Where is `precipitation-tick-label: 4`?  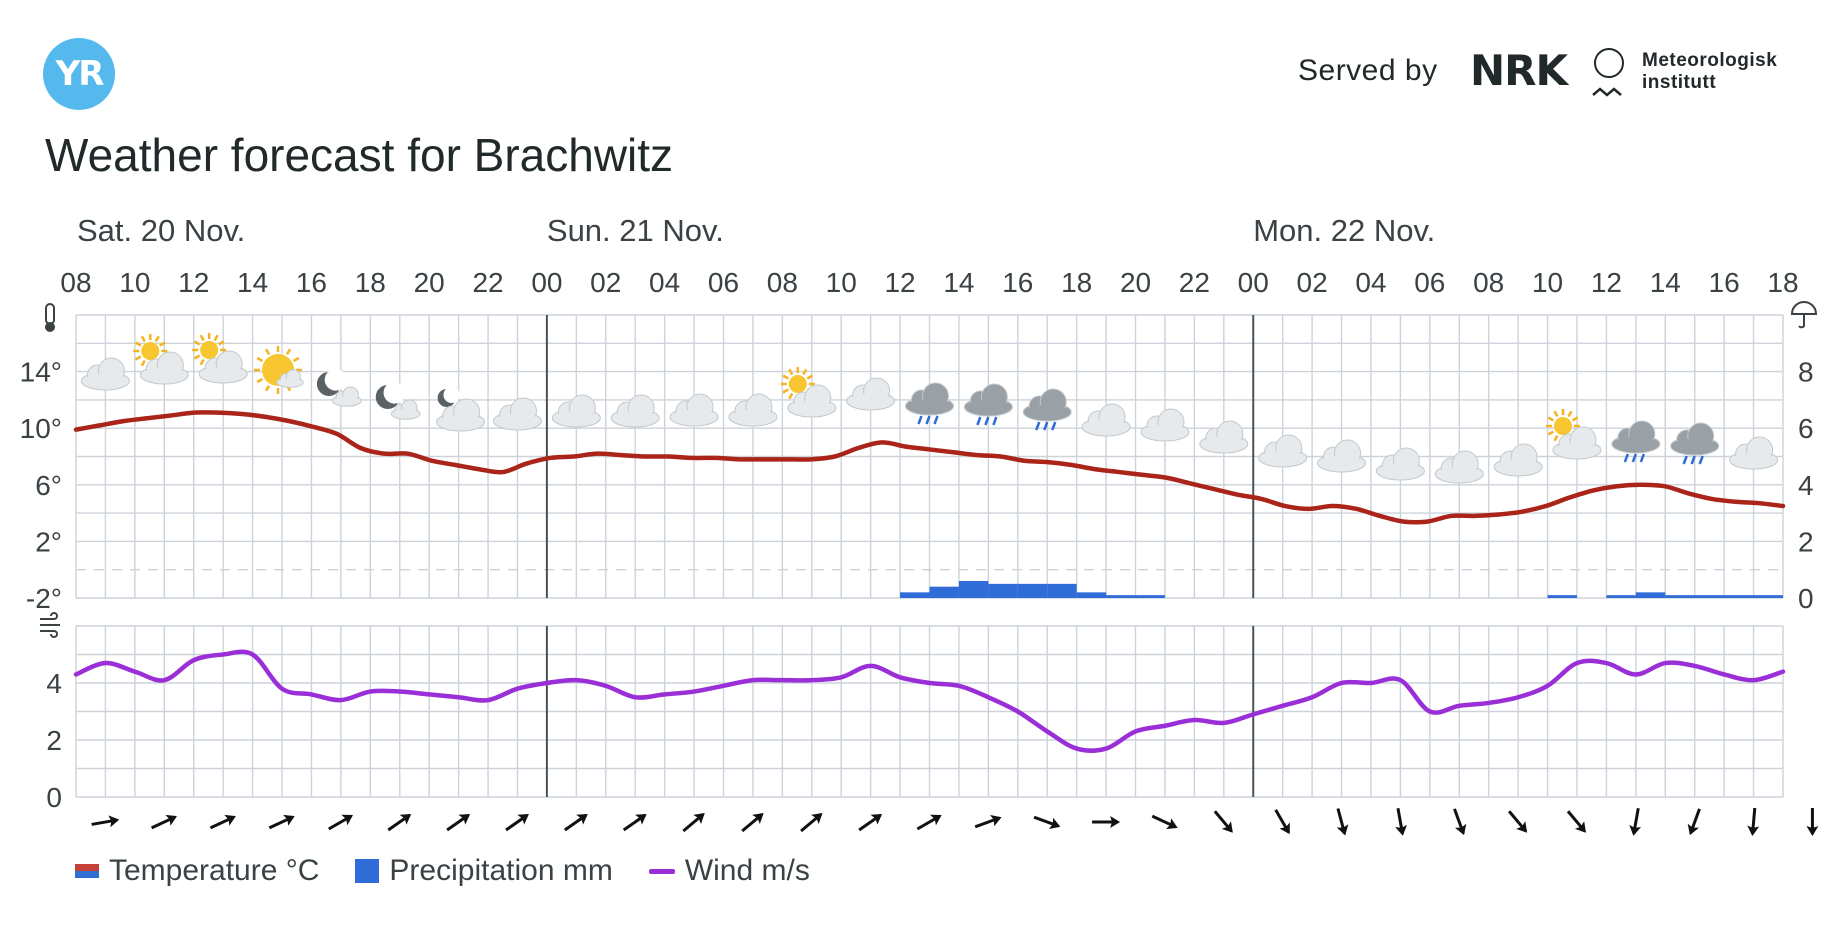 precipitation-tick-label: 4 is located at coordinates (1806, 485).